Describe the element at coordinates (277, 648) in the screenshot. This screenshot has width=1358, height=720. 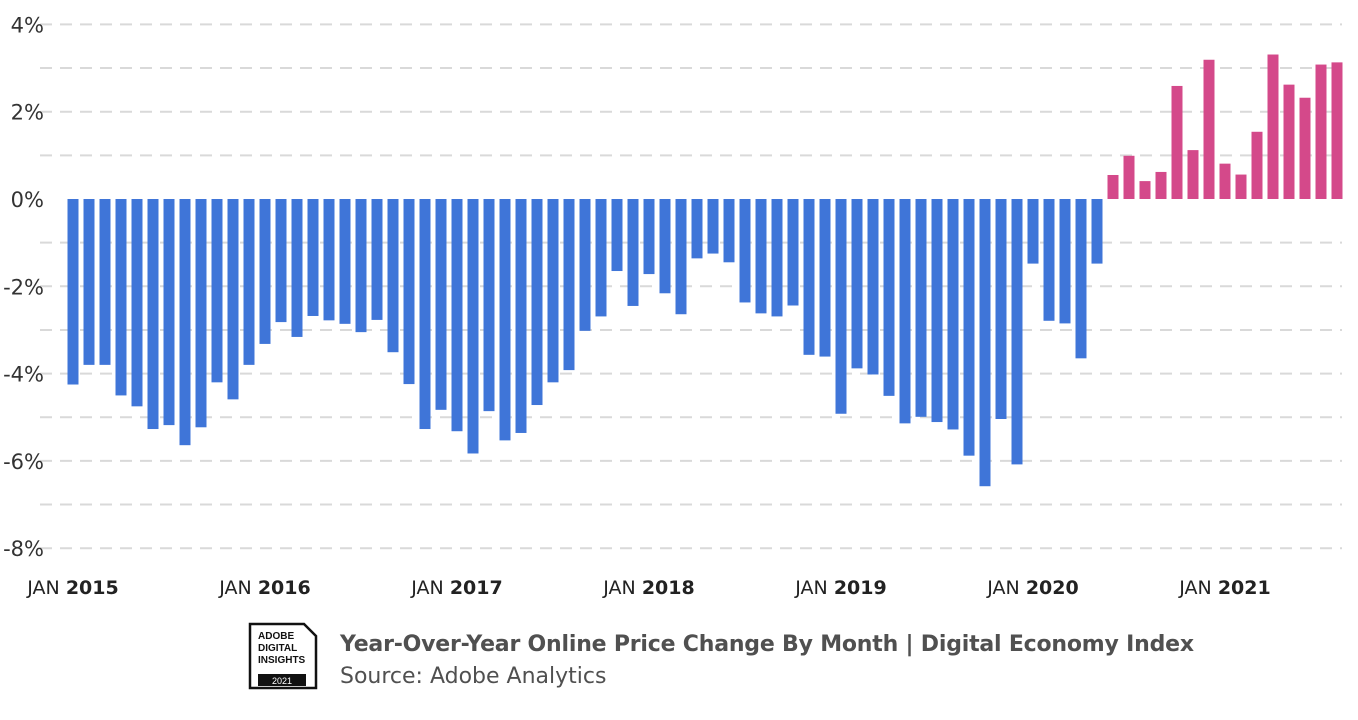
I see `svg-text: DIGITAL` at that location.